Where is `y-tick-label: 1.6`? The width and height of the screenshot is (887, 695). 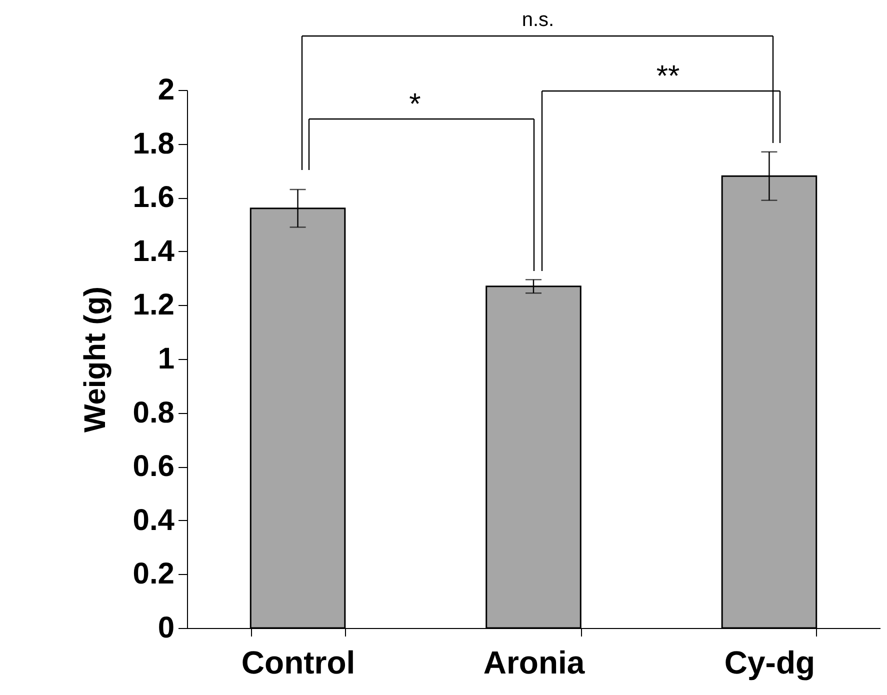 y-tick-label: 1.6 is located at coordinates (153, 197).